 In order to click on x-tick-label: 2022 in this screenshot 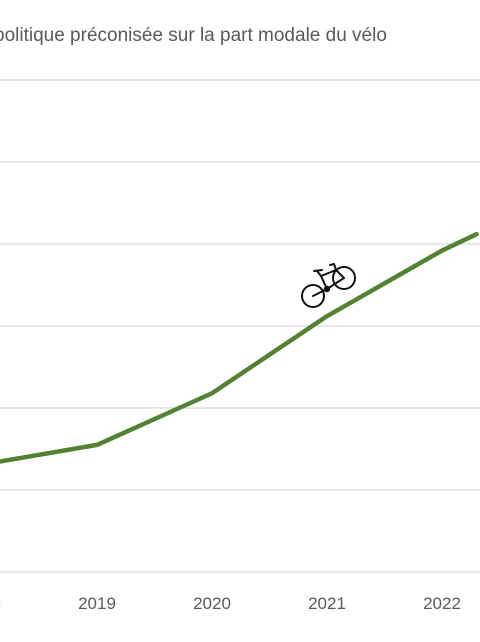, I will do `click(442, 603)`.